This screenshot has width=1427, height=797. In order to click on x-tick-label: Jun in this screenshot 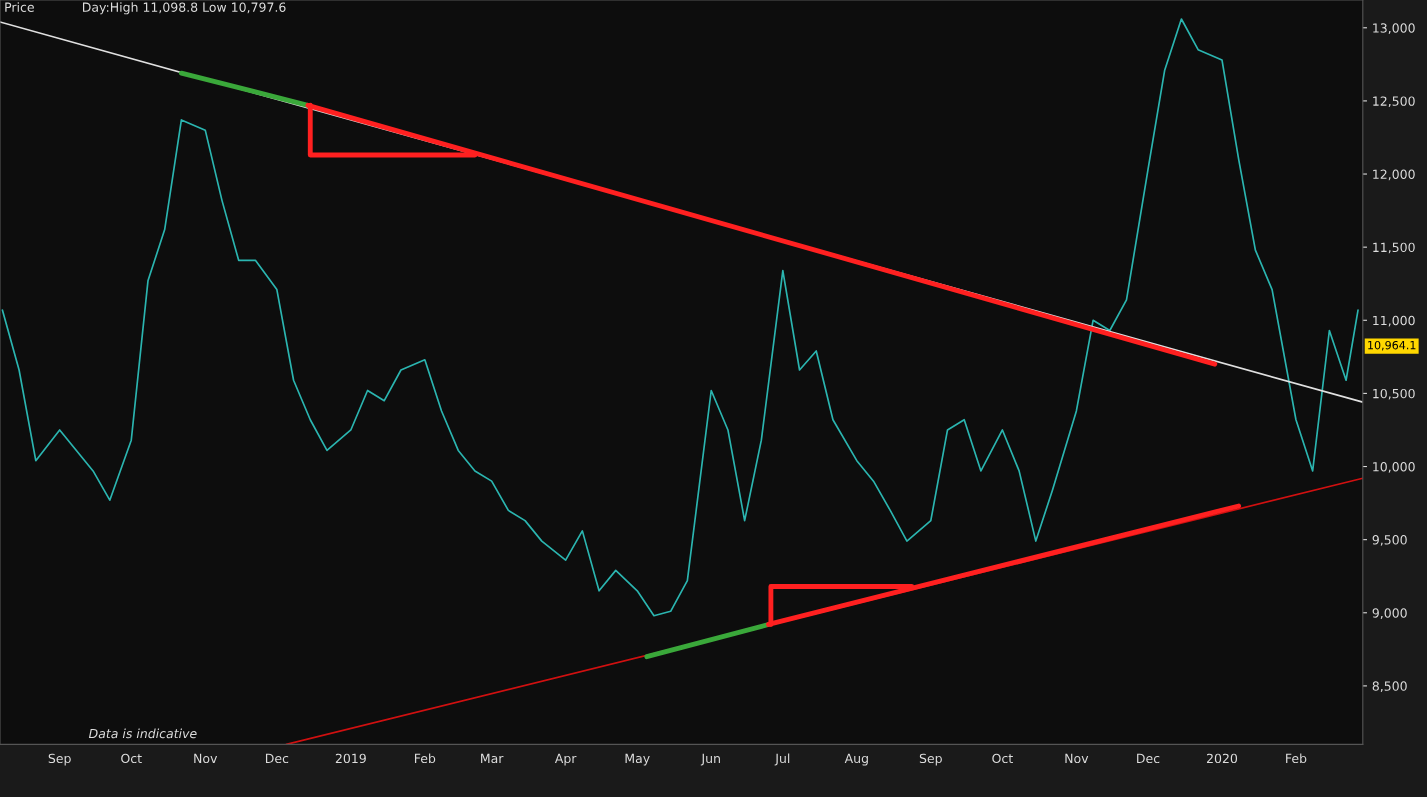, I will do `click(710, 759)`.